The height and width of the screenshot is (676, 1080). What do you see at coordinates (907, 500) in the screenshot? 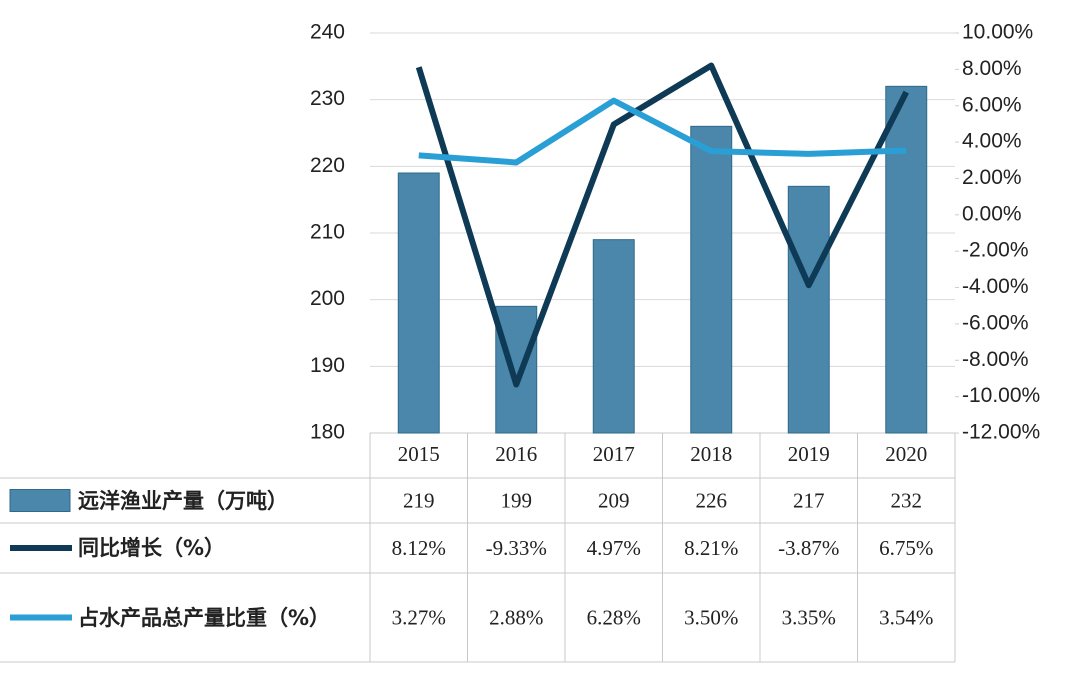
I see `table-value: 232` at bounding box center [907, 500].